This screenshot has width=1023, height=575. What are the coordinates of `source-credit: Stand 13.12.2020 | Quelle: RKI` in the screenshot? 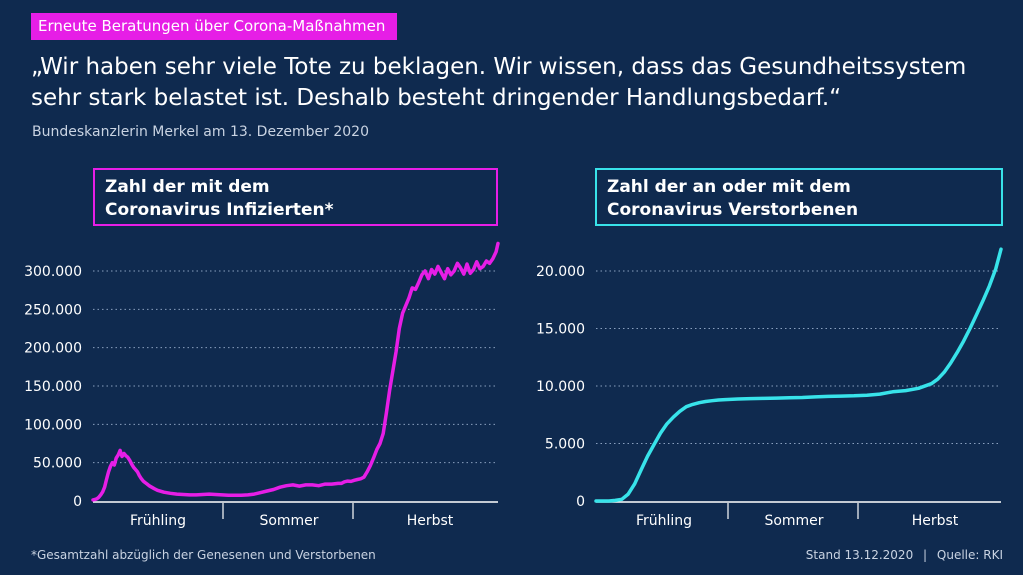 It's located at (904, 555).